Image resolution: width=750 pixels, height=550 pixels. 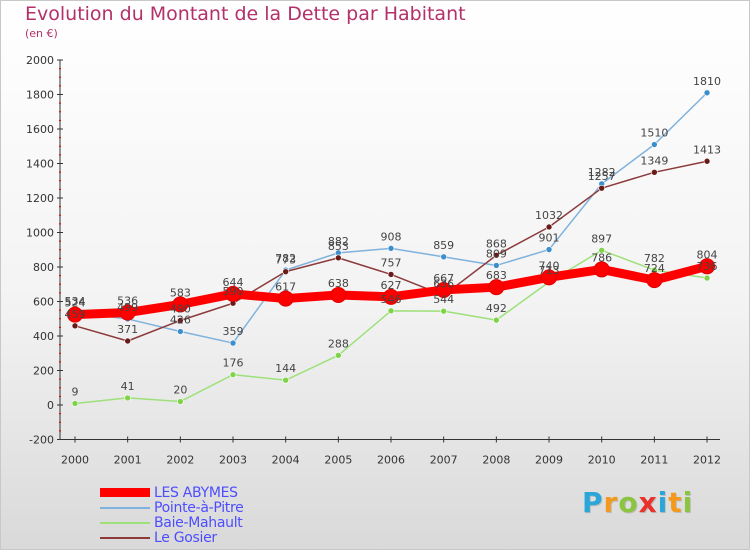 I want to click on data-label: 1413, so click(x=707, y=149).